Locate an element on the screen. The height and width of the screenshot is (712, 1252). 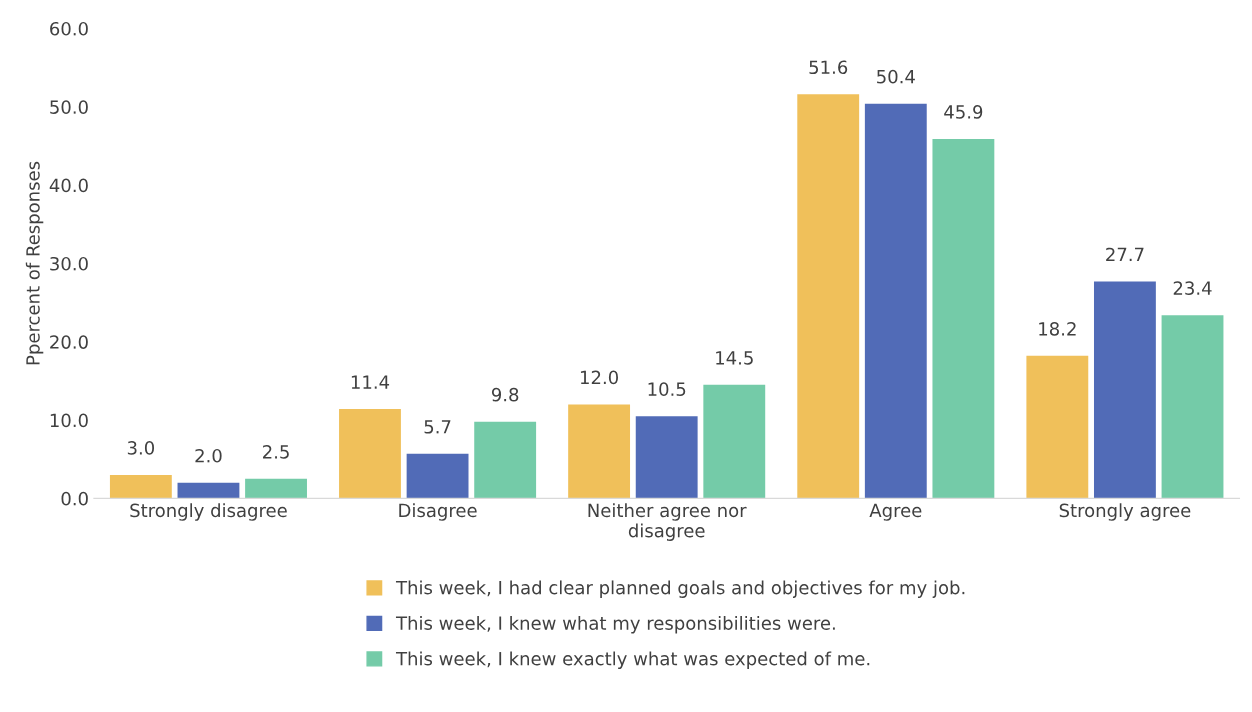
data-label: 10.5 is located at coordinates (667, 389).